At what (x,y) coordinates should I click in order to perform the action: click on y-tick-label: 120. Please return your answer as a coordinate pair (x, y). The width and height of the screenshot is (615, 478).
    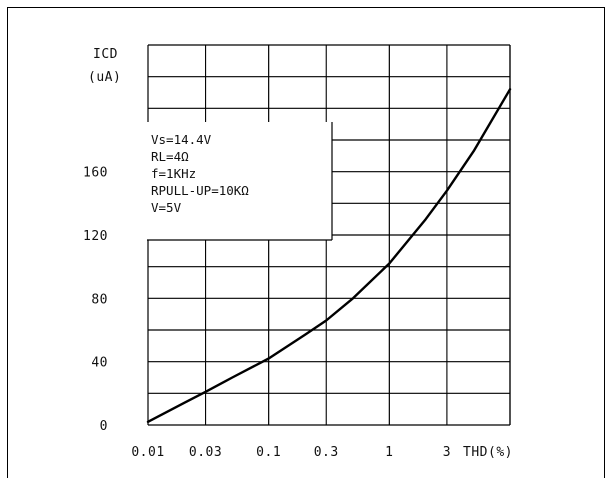
    Looking at the image, I should click on (95, 236).